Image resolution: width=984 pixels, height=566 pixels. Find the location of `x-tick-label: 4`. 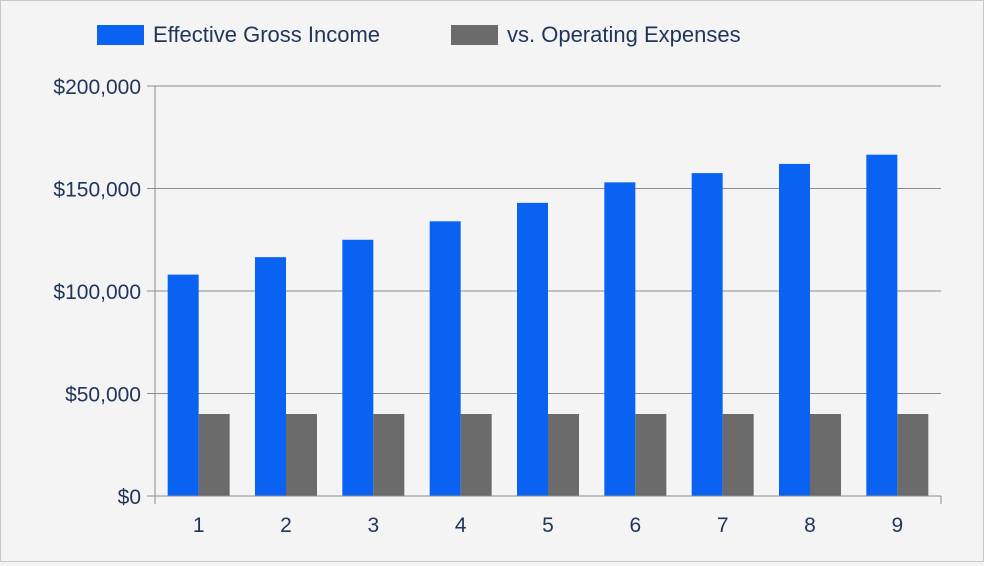

x-tick-label: 4 is located at coordinates (461, 525).